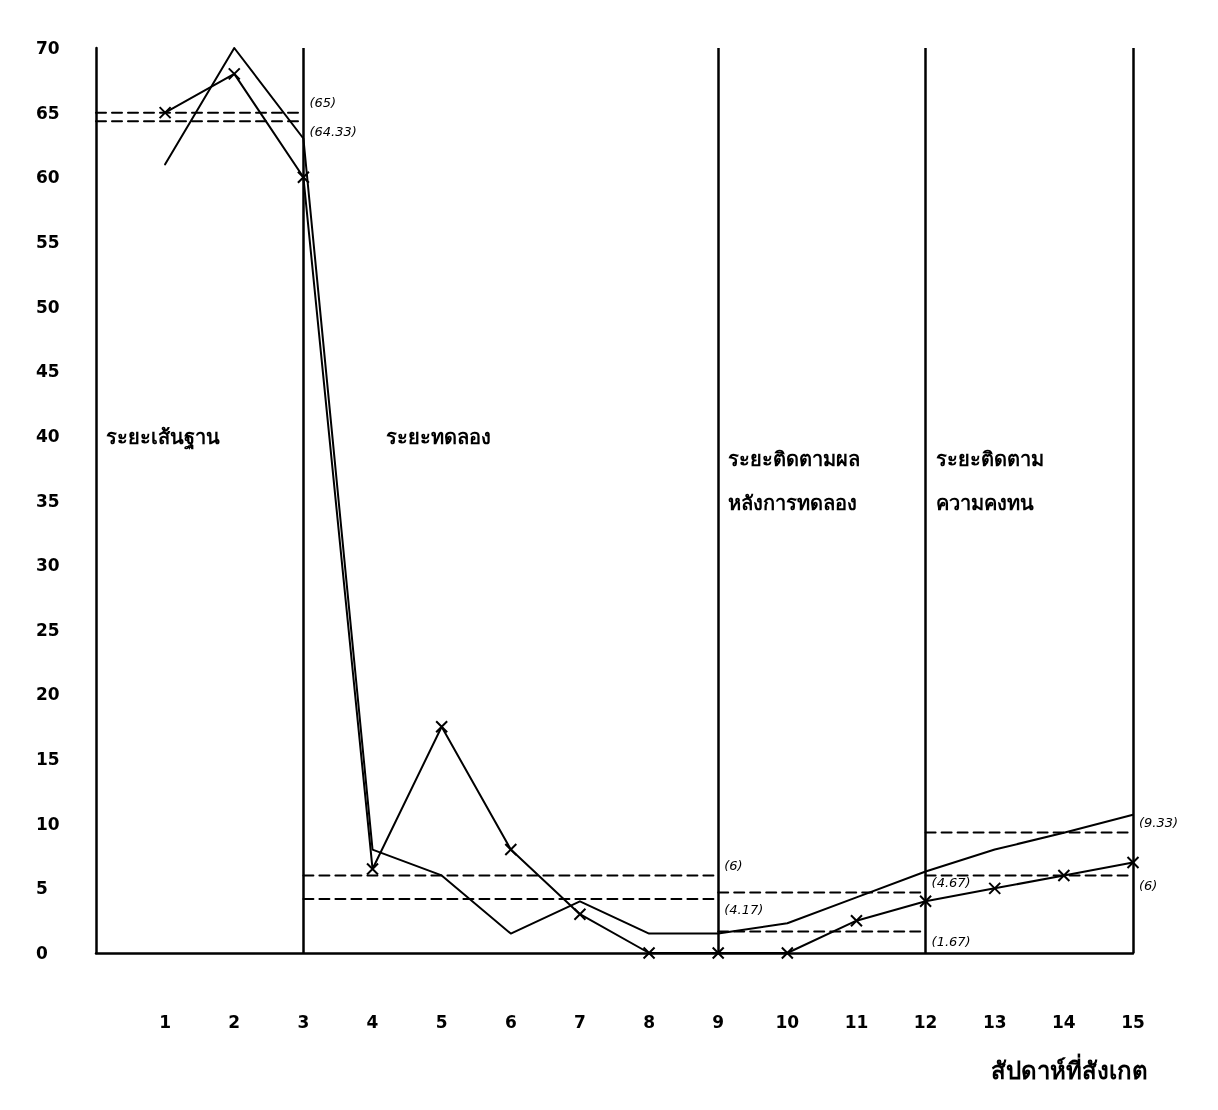  What do you see at coordinates (794, 481) in the screenshot?
I see `annotation: ระยะติดตามผล หลังการทดลอง` at bounding box center [794, 481].